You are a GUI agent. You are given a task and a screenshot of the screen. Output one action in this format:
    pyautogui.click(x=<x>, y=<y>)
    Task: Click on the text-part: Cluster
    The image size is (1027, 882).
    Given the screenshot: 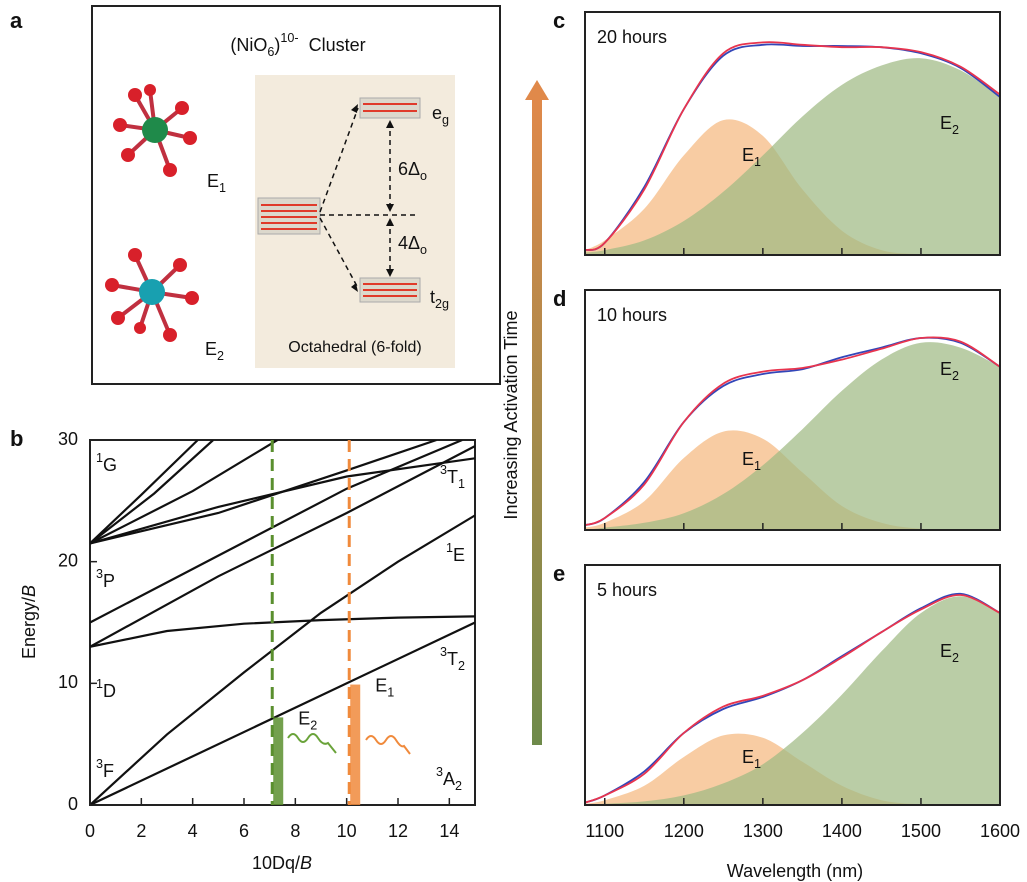 What is the action you would take?
    pyautogui.click(x=332, y=45)
    